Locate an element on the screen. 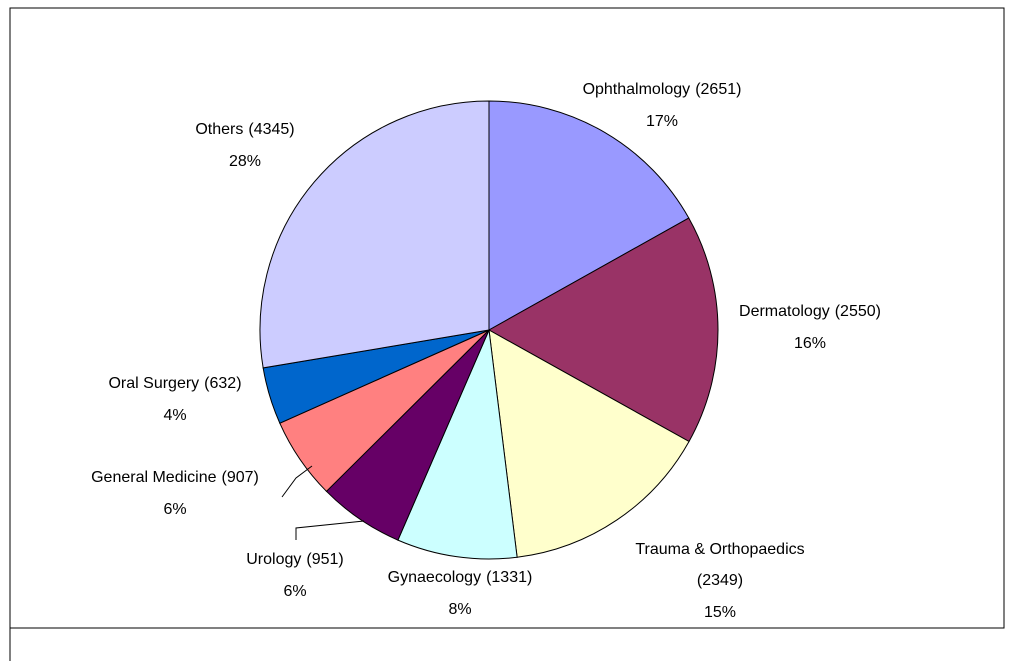  slice-percent: 8% is located at coordinates (459, 609).